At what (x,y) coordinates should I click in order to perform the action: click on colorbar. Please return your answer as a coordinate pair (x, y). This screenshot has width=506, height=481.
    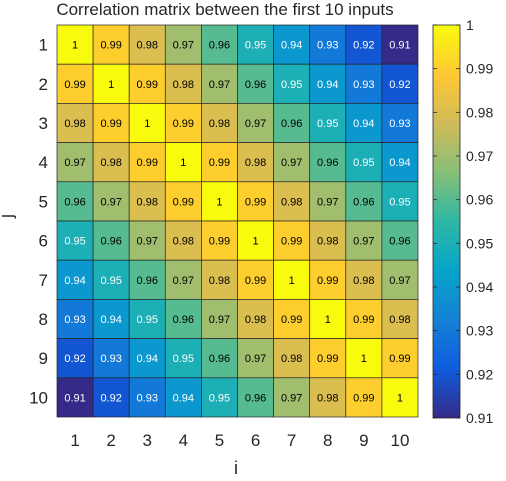
    Looking at the image, I should click on (446, 221).